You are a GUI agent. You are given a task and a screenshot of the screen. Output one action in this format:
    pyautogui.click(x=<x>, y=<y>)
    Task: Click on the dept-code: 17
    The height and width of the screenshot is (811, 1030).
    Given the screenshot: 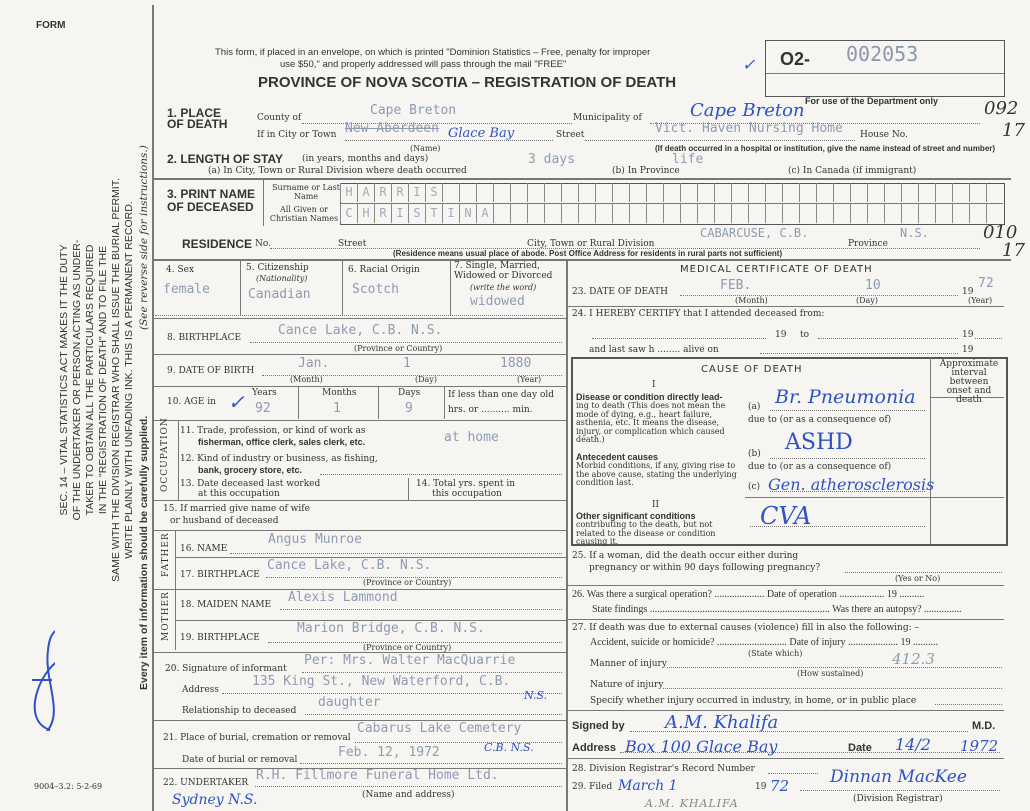 What is the action you would take?
    pyautogui.click(x=1013, y=250)
    